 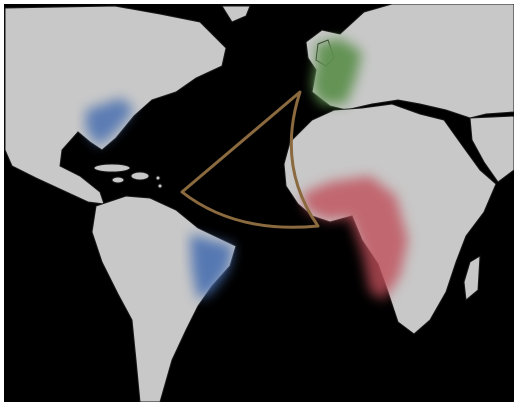 I want to click on europe-region, so click(x=337, y=71).